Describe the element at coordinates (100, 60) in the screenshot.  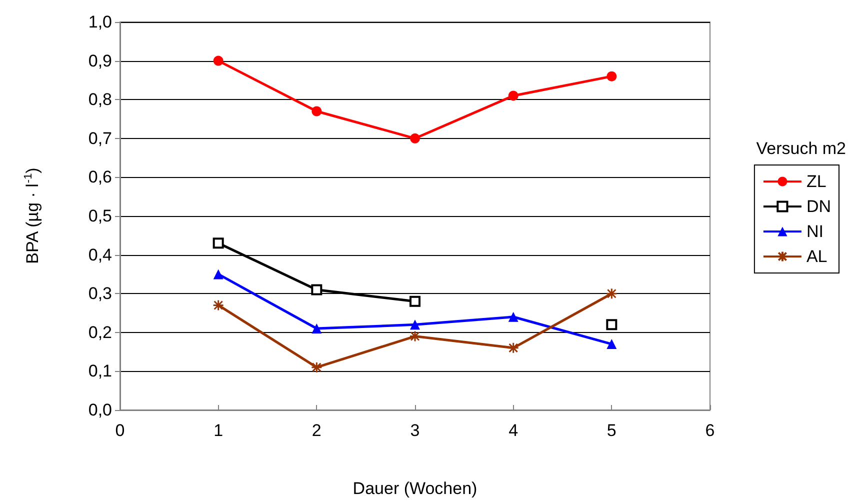
I see `y-tick-label: 0,9` at that location.